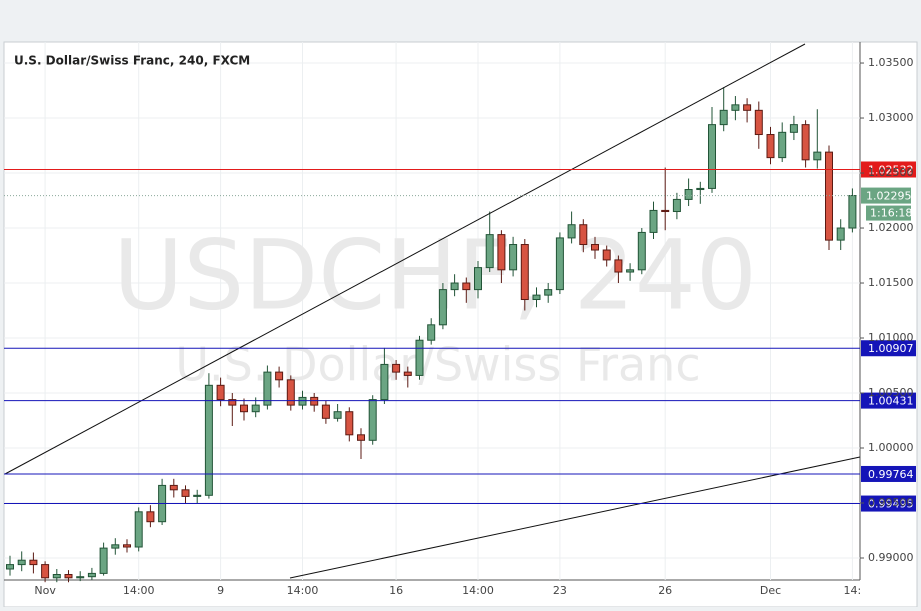  What do you see at coordinates (891, 227) in the screenshot?
I see `y-tick-label: 1.02000` at bounding box center [891, 227].